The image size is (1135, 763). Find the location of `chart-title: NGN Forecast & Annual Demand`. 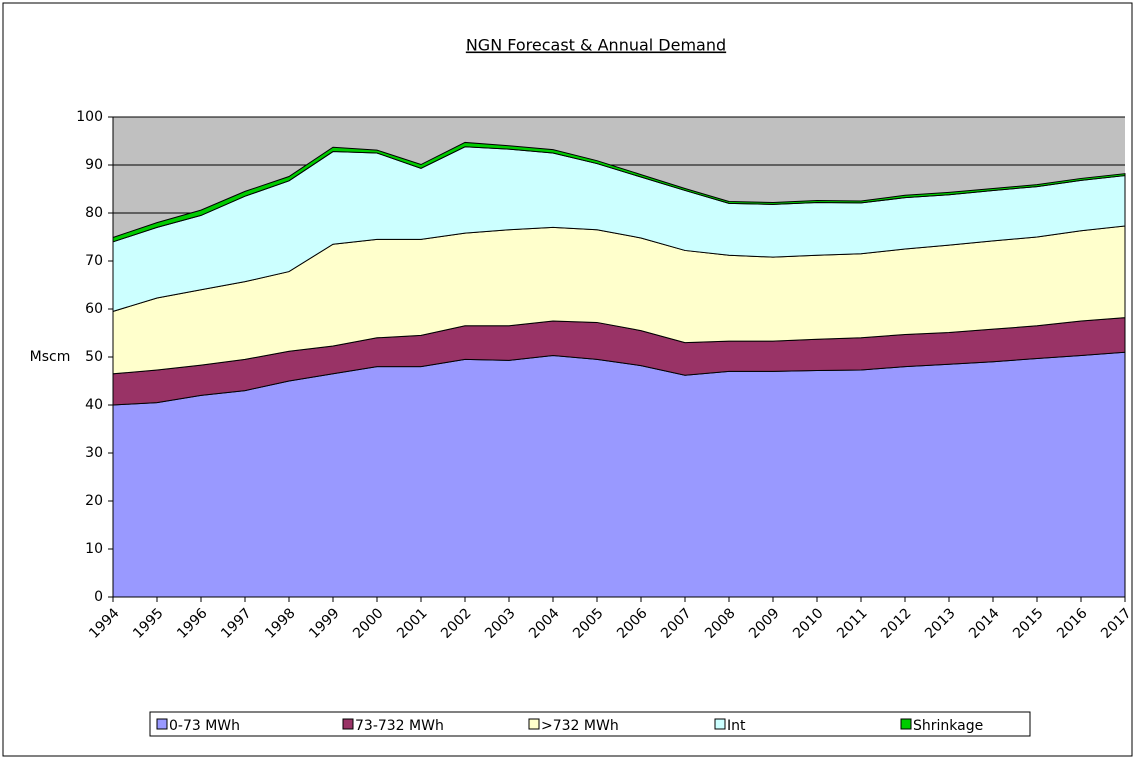

chart-title: NGN Forecast & Annual Demand is located at coordinates (596, 45).